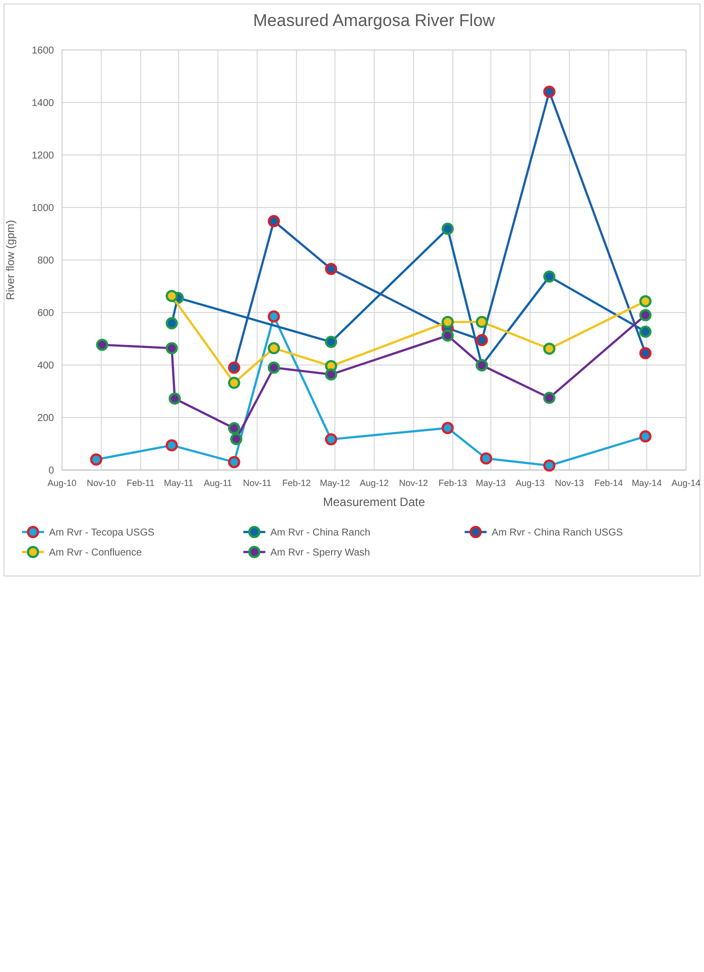 This screenshot has height=972, width=704. What do you see at coordinates (179, 483) in the screenshot?
I see `x-tick-label: May-11` at bounding box center [179, 483].